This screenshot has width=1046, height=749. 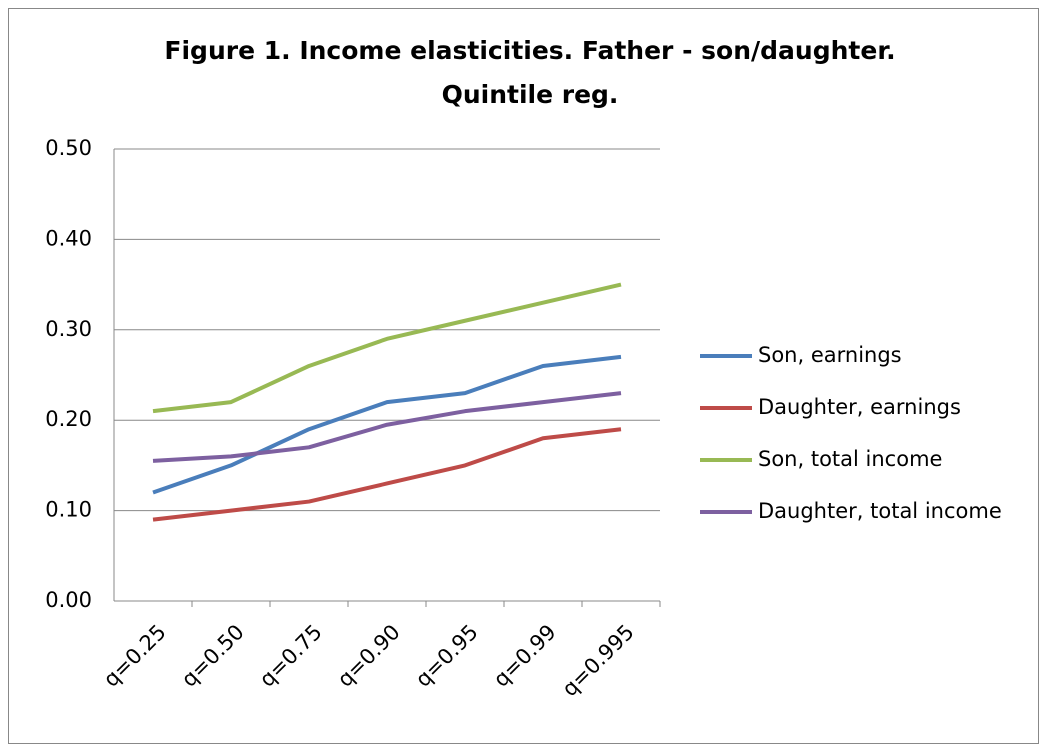 I want to click on x-tick-label: q=0.75, so click(x=291, y=656).